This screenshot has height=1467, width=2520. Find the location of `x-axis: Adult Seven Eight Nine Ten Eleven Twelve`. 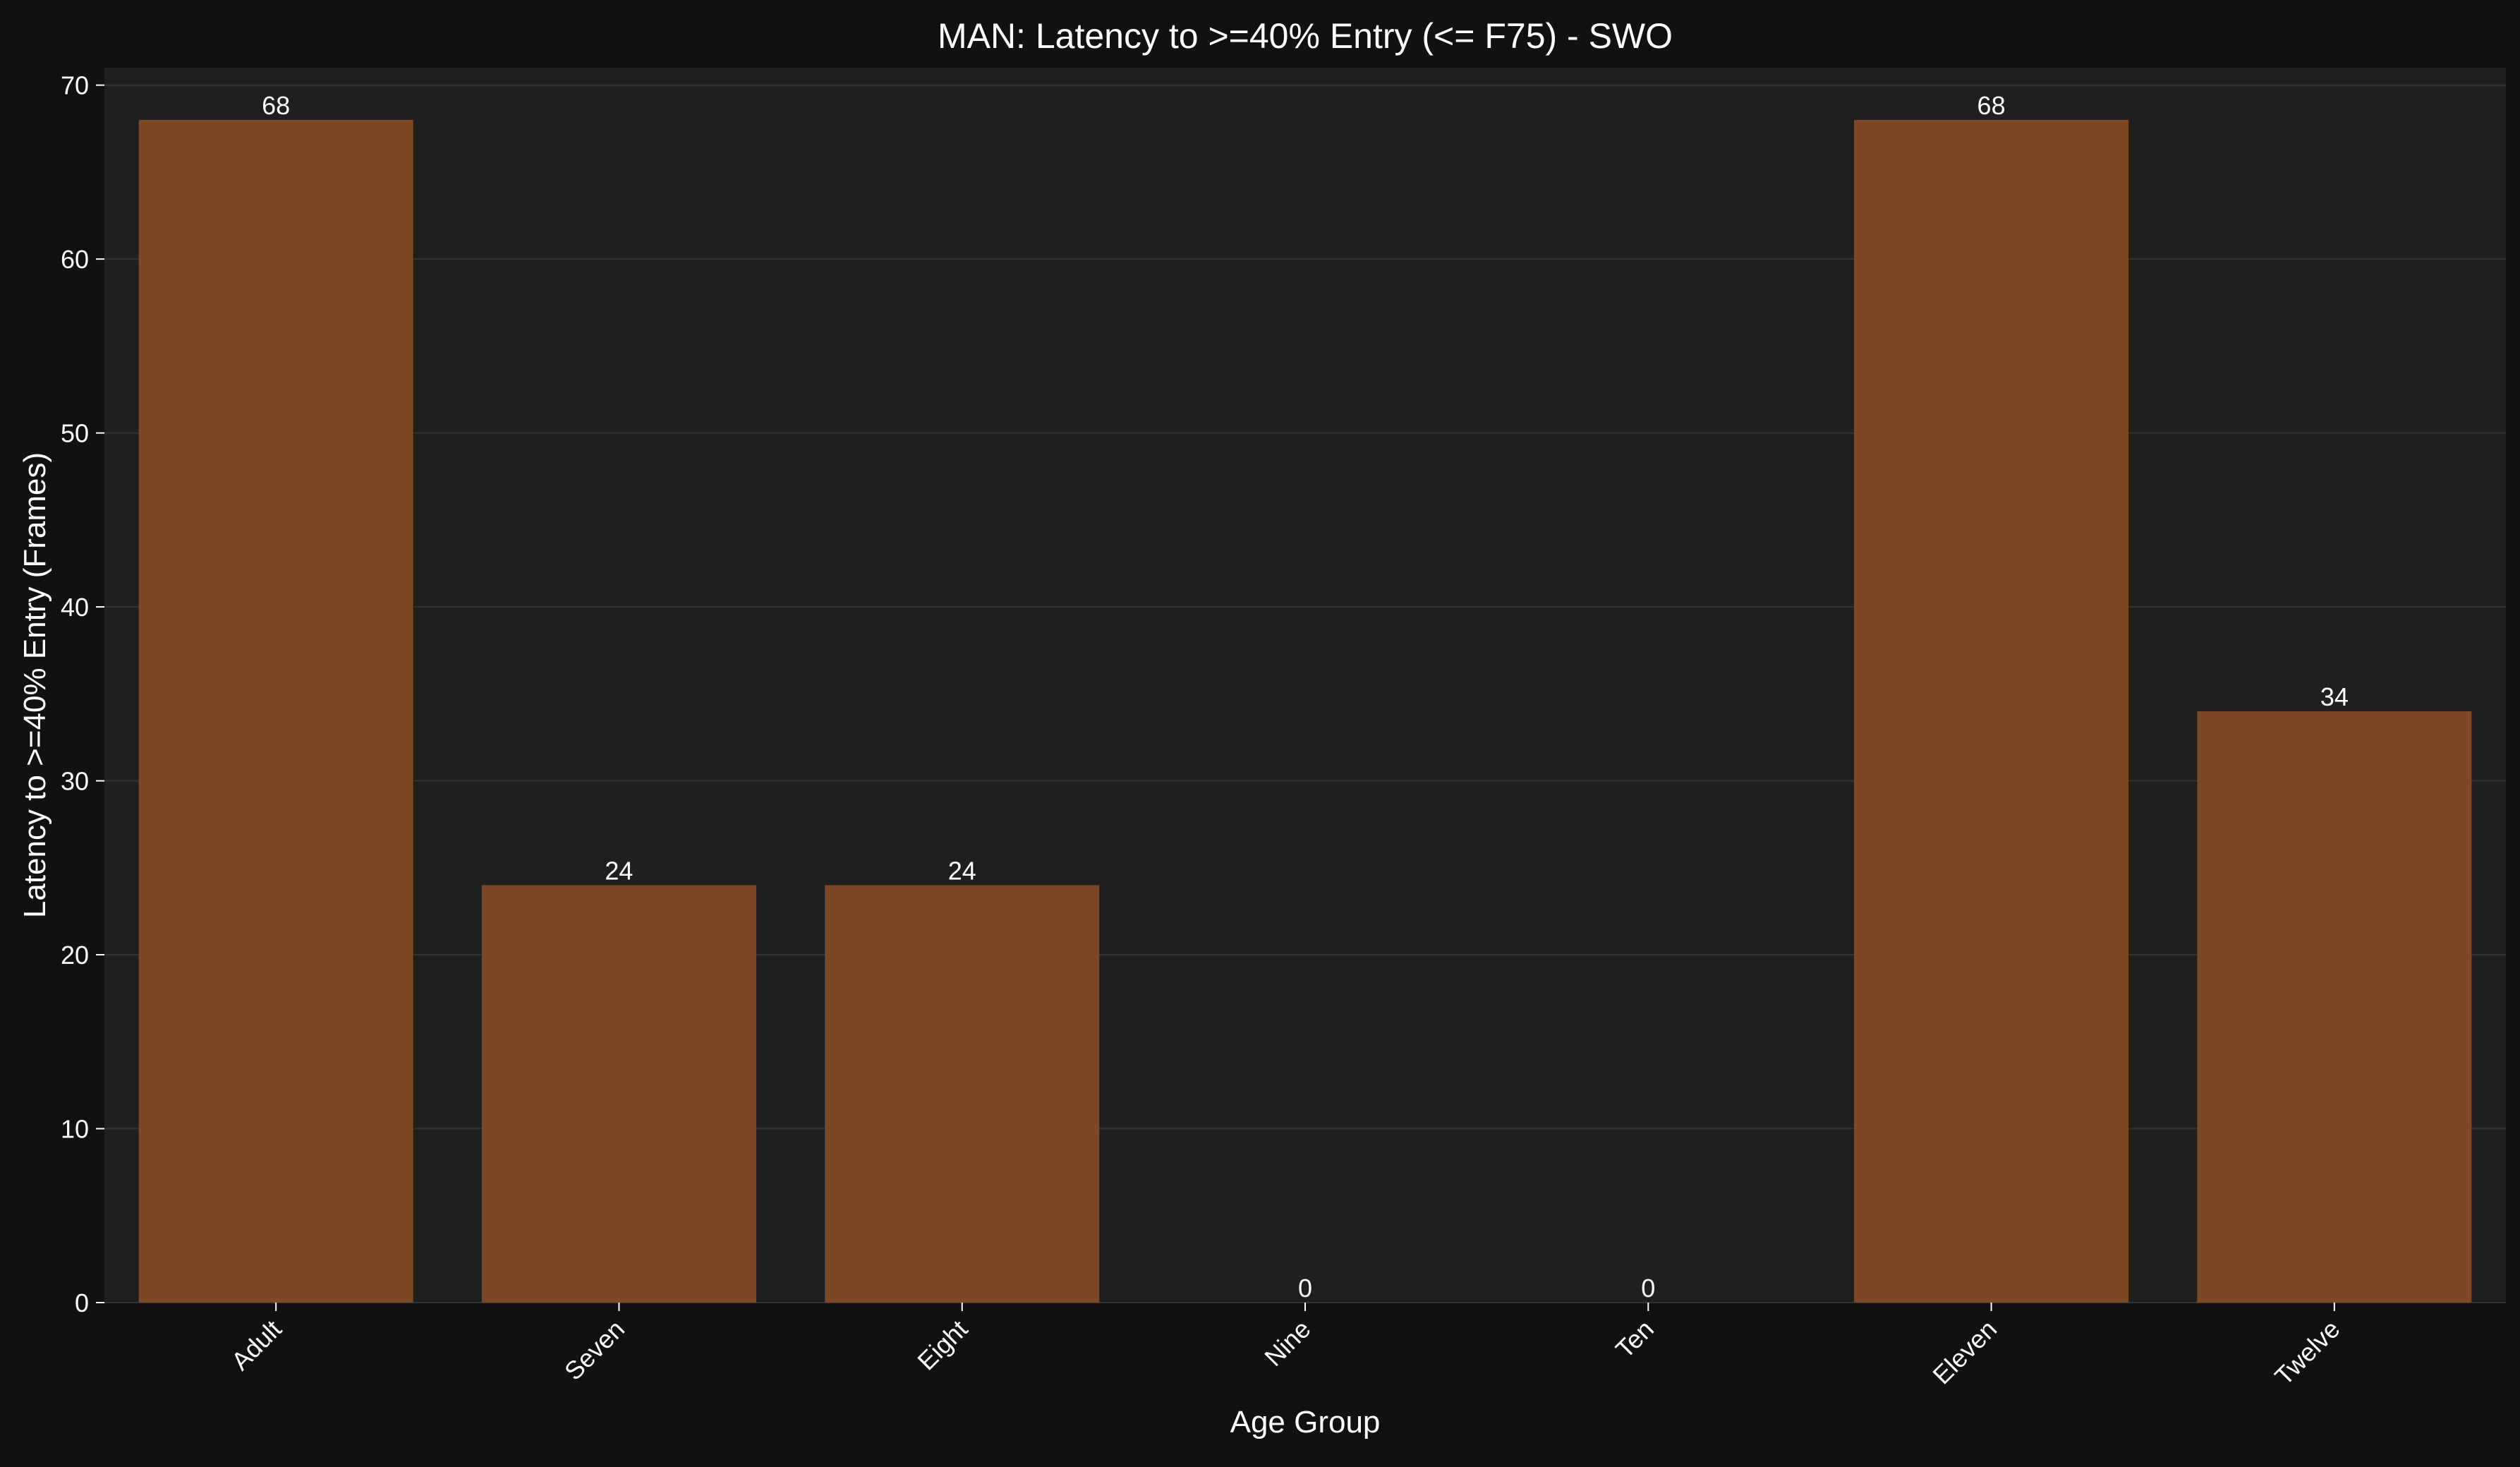

x-axis: Adult Seven Eight Nine Ten Eleven Twelve is located at coordinates (1286, 1347).